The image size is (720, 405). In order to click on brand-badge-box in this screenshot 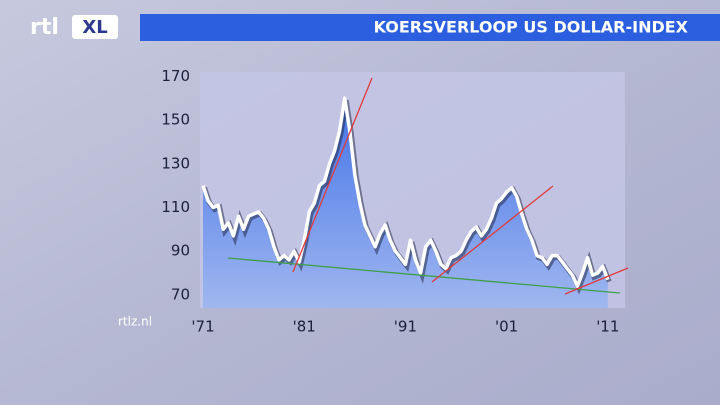, I will do `click(95, 27)`.